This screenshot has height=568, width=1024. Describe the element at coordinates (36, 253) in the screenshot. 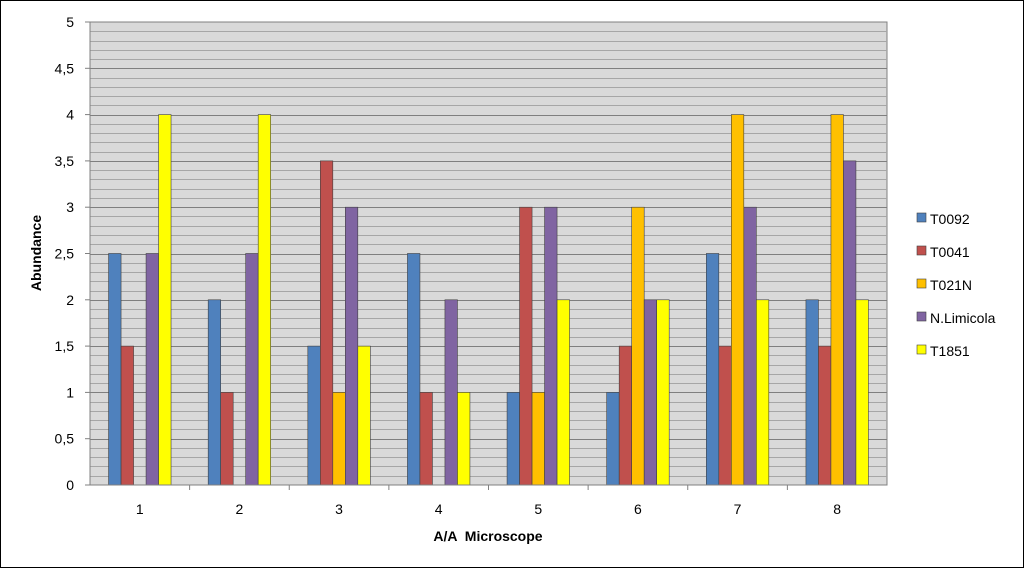

I see `y-axis-title: Abundance` at that location.